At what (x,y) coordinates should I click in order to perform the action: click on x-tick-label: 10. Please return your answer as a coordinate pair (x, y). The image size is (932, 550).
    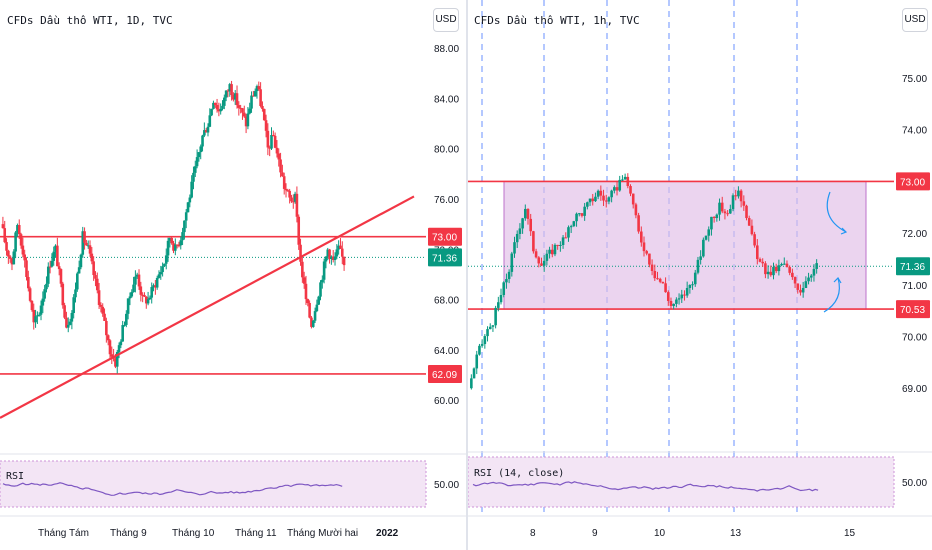
    Looking at the image, I should click on (660, 533).